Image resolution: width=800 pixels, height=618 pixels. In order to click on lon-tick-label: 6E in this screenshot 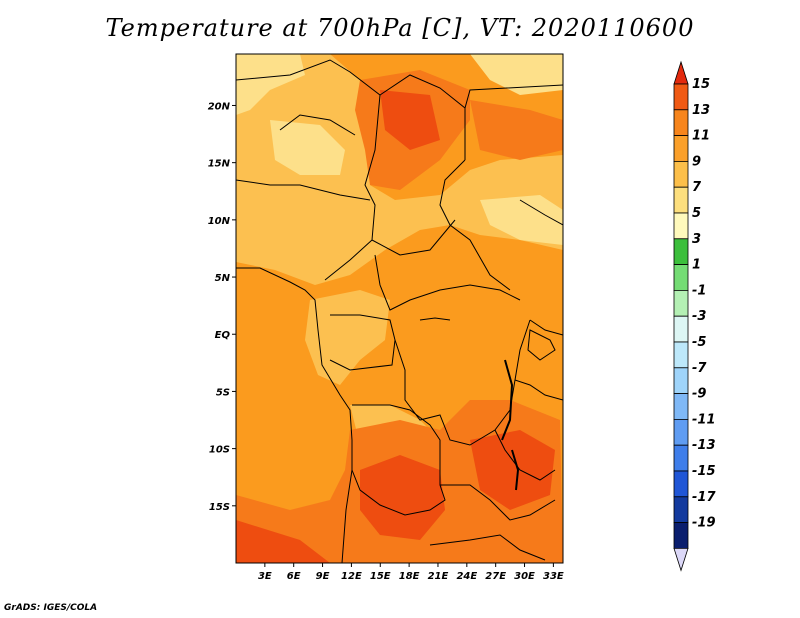, I will do `click(294, 576)`.